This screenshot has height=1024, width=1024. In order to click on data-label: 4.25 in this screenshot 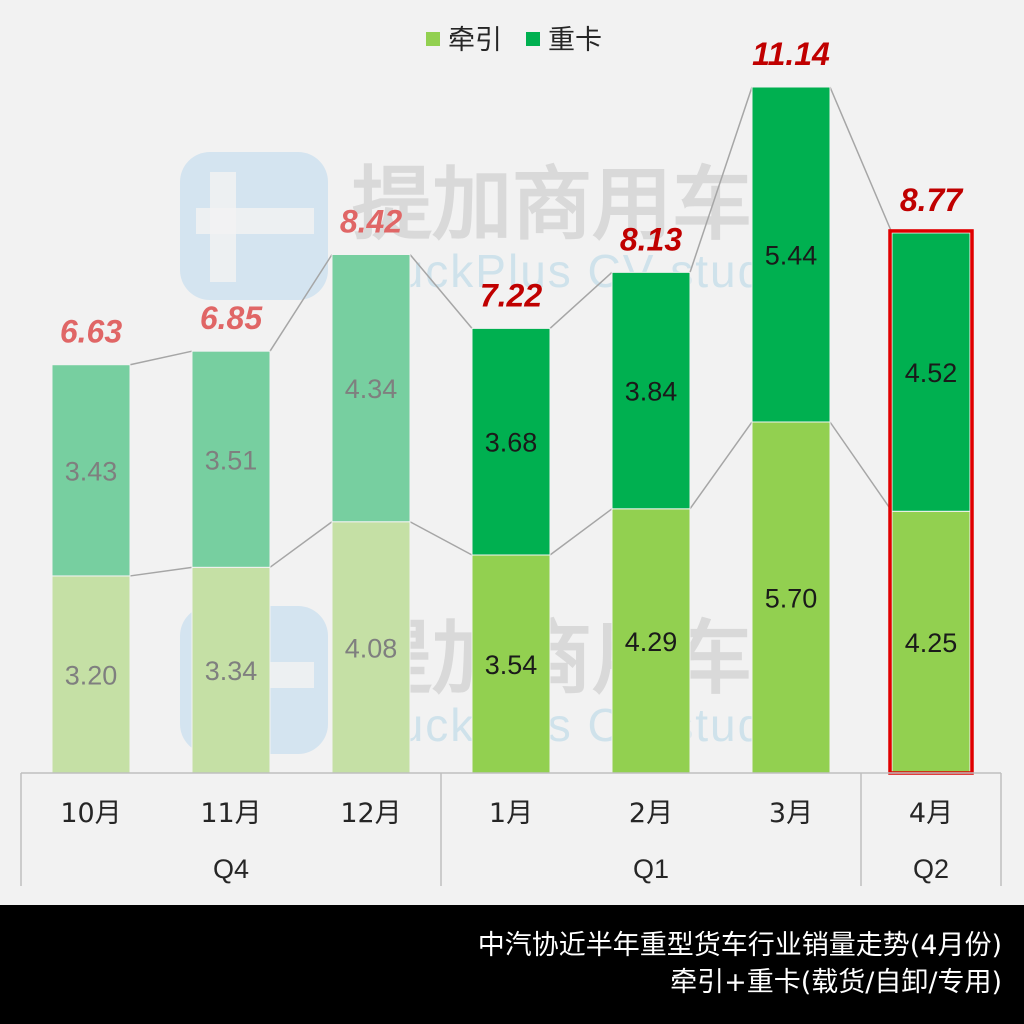, I will do `click(931, 643)`.